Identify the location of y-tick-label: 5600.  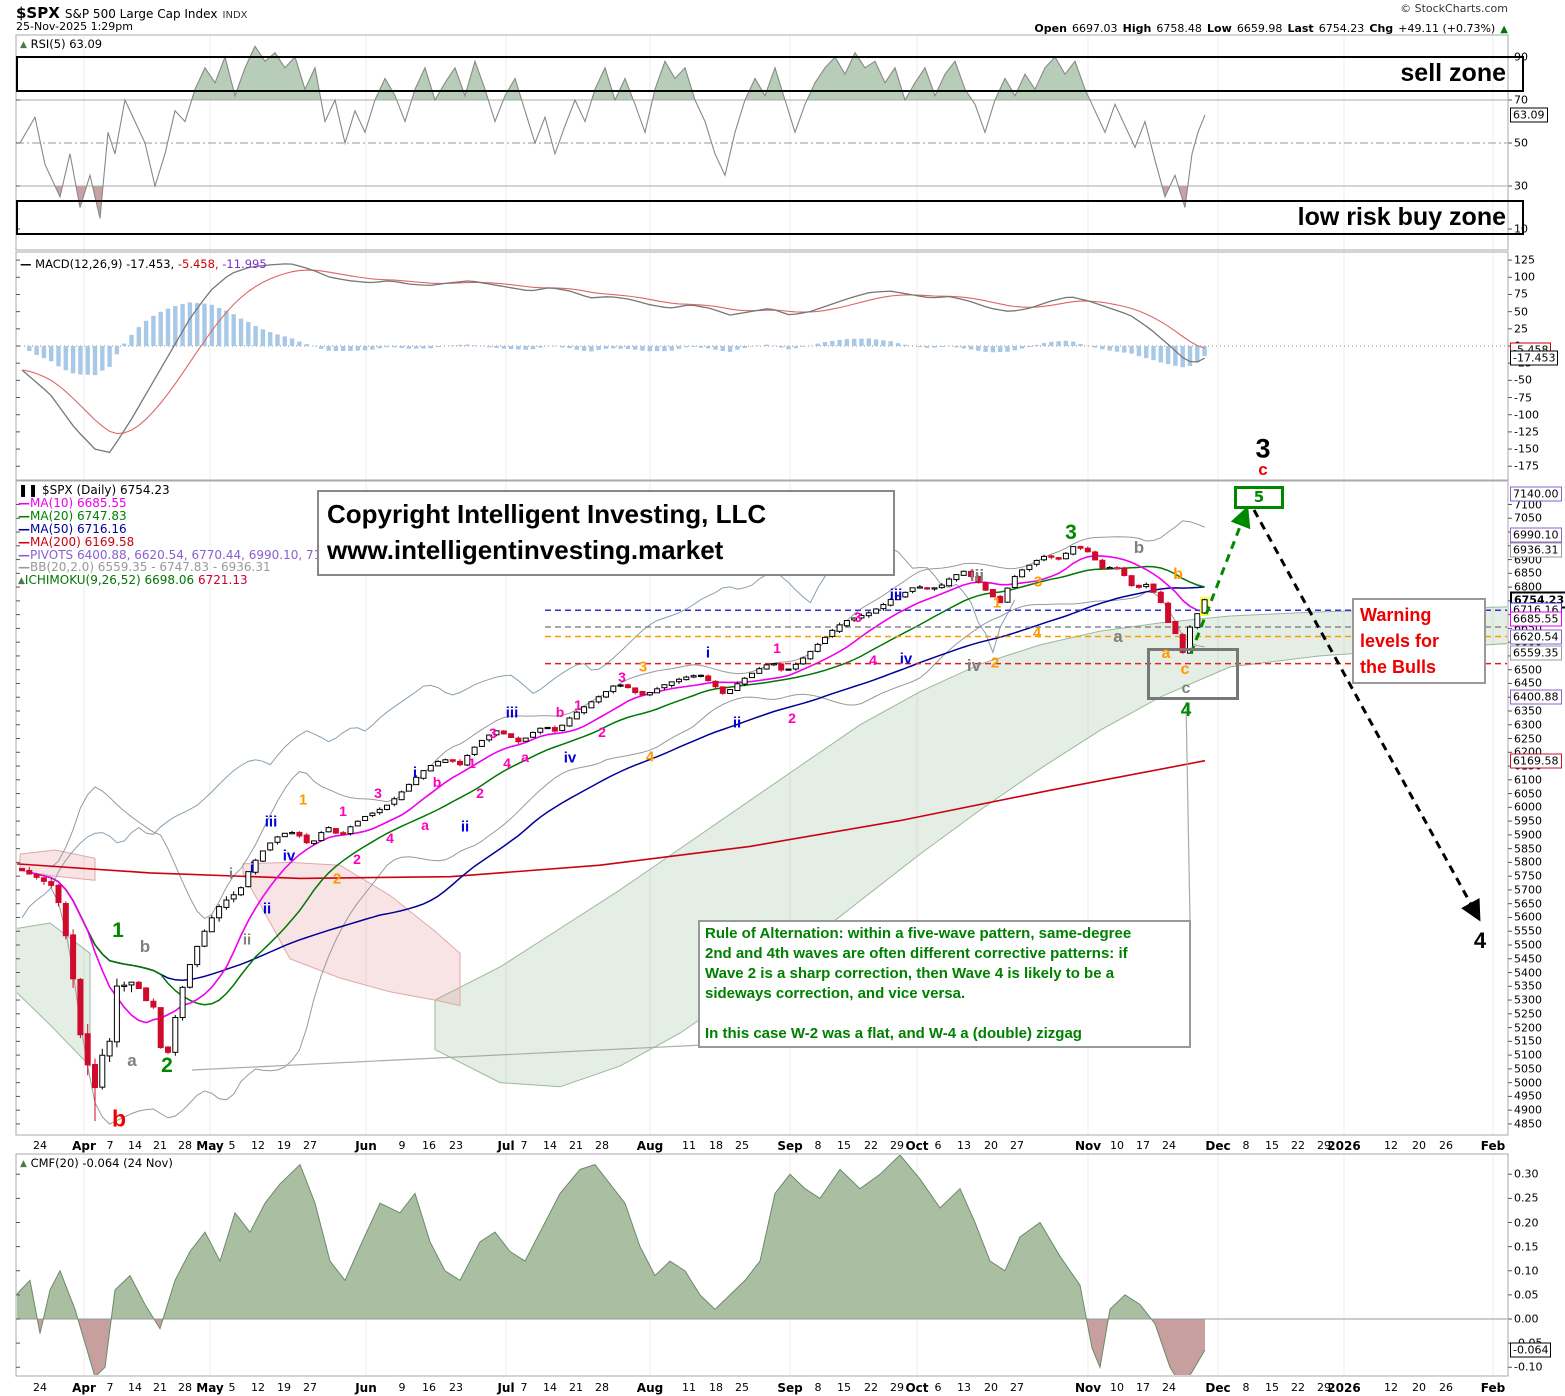
(1528, 917).